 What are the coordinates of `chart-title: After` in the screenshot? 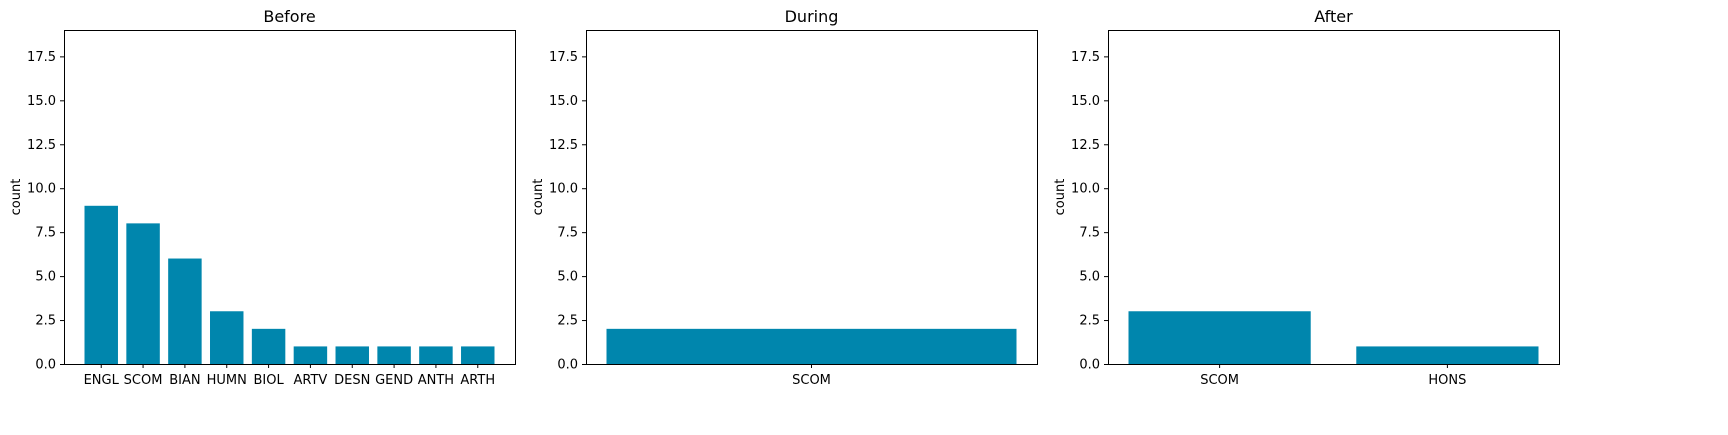 It's located at (1333, 16).